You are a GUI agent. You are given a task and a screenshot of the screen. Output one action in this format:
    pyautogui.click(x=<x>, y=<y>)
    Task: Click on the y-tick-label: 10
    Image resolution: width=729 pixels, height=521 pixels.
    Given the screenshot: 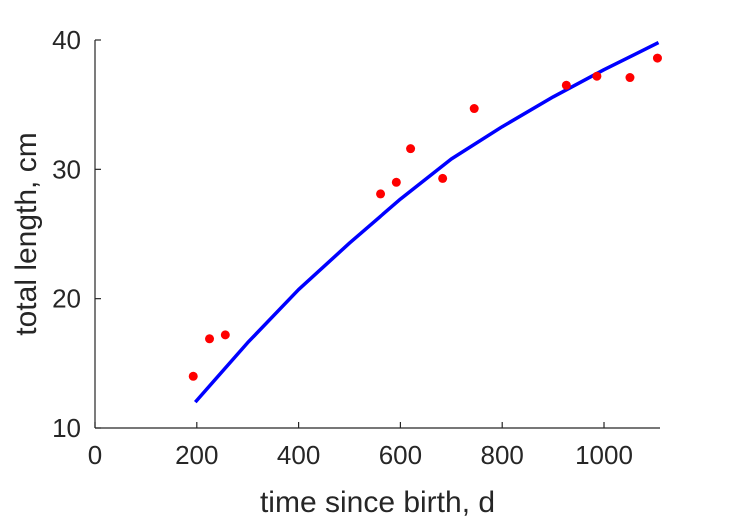 What is the action you would take?
    pyautogui.click(x=66, y=428)
    